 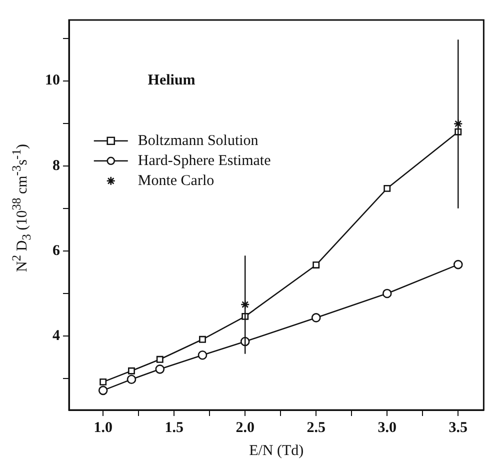 What do you see at coordinates (56, 250) in the screenshot?
I see `y-tick-label: 6` at bounding box center [56, 250].